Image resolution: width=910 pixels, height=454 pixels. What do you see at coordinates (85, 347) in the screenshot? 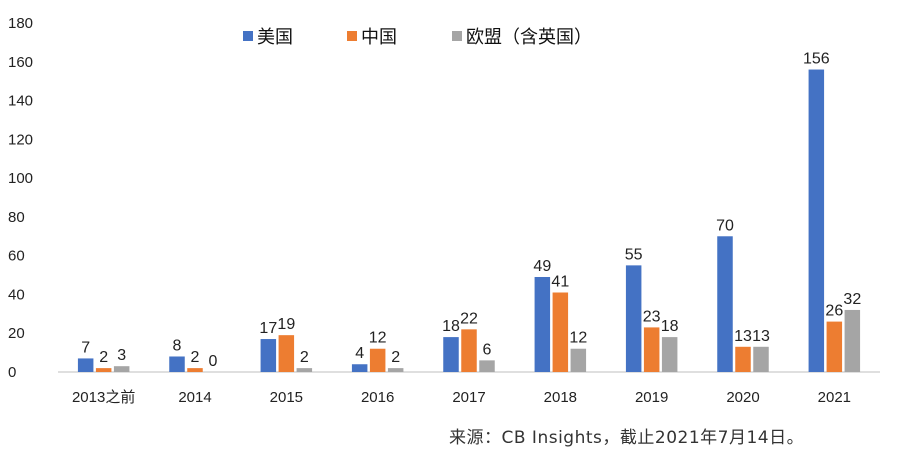
I see `data-label: 7` at bounding box center [85, 347].